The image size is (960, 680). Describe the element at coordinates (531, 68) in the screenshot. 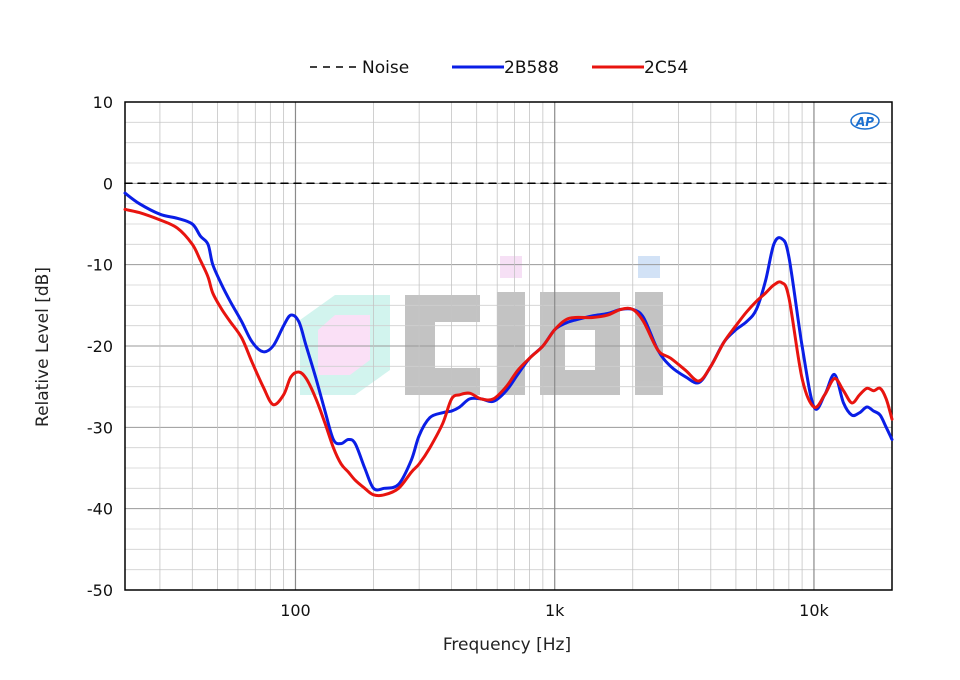

I see `legend-label: 2B588` at that location.